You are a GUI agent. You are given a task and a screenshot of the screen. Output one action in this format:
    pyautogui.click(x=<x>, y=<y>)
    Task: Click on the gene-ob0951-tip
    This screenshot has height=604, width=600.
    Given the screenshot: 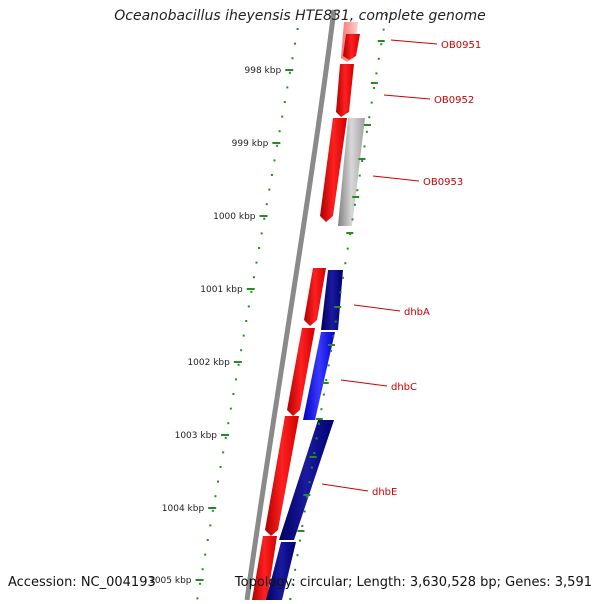 What is the action you would take?
    pyautogui.click(x=351, y=47)
    